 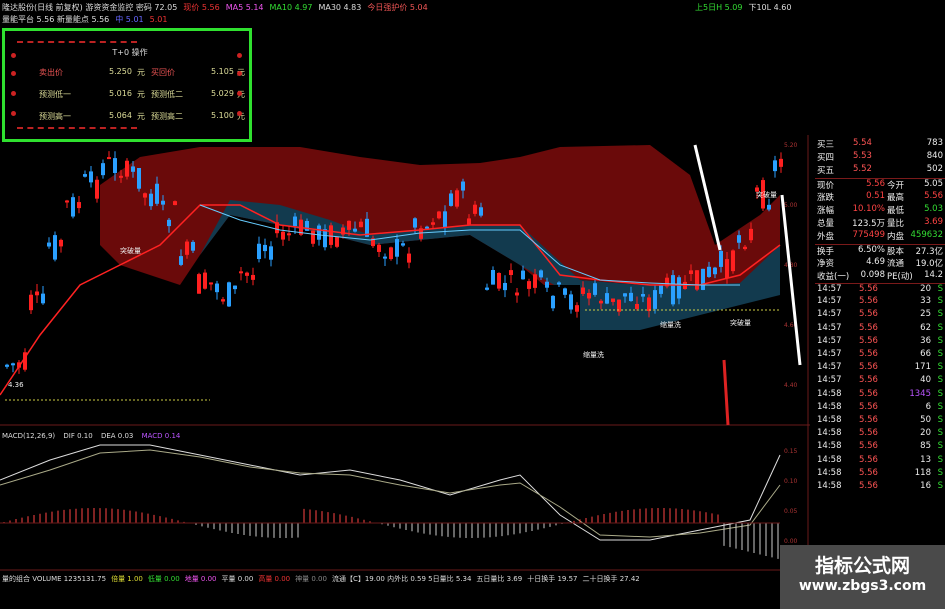 What do you see at coordinates (926, 235) in the screenshot?
I see `quote-cell: 459632` at bounding box center [926, 235].